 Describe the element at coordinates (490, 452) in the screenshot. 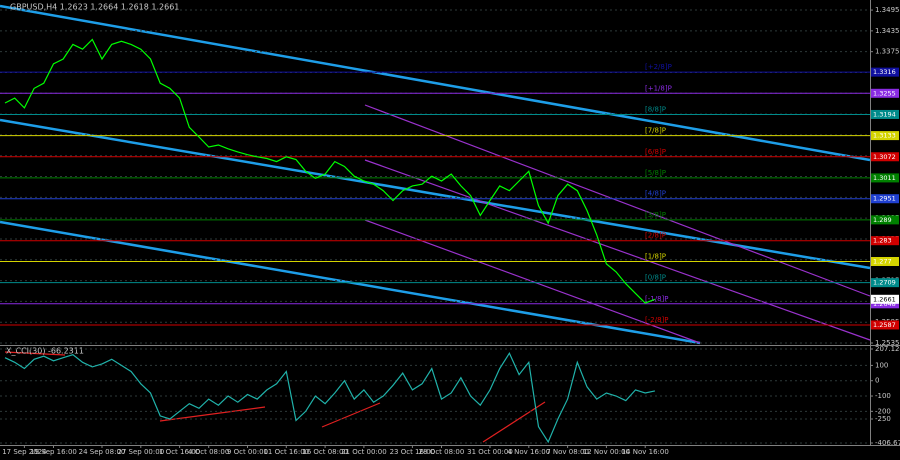

I see `x-tick-label: 31 Oct 00:00` at that location.